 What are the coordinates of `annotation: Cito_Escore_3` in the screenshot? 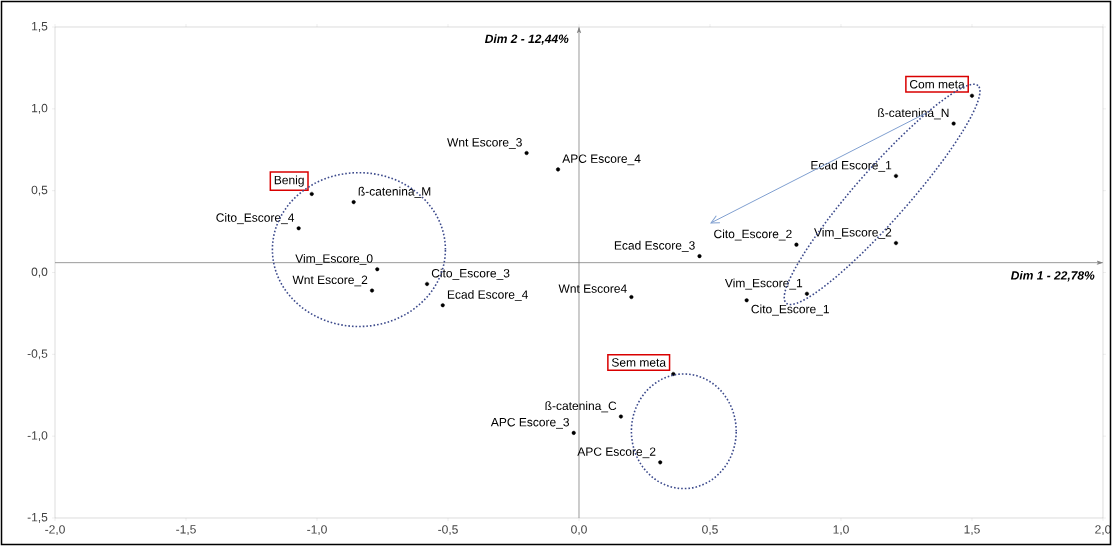 It's located at (470, 274).